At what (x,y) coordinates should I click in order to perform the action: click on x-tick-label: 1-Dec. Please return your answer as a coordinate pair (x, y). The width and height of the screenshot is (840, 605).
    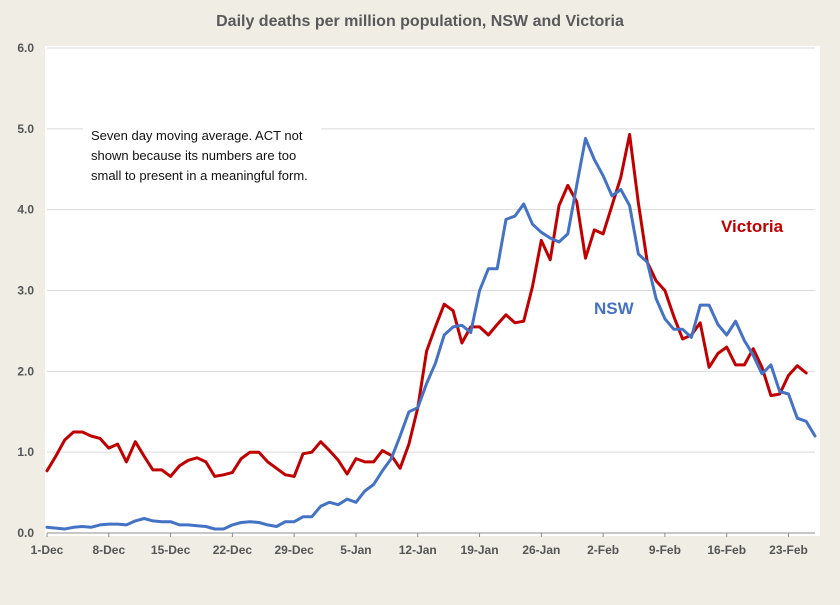
    Looking at the image, I should click on (47, 550).